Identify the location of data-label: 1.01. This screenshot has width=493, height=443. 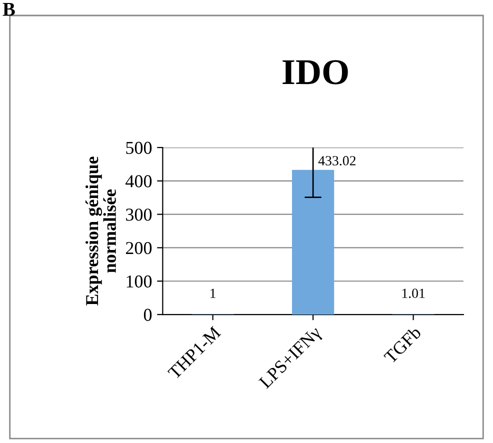
(413, 293).